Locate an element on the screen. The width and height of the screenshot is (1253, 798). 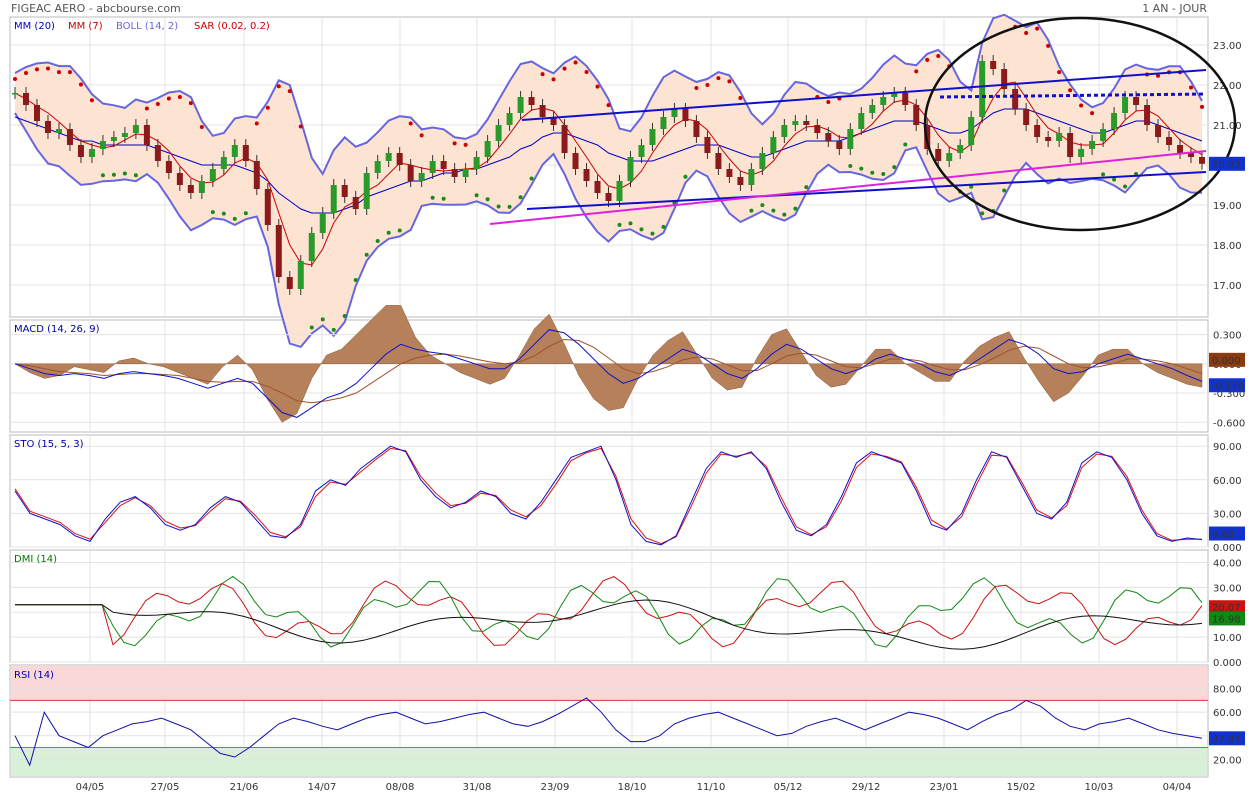
rsi-y-tick: 80.00 is located at coordinates (1227, 690).